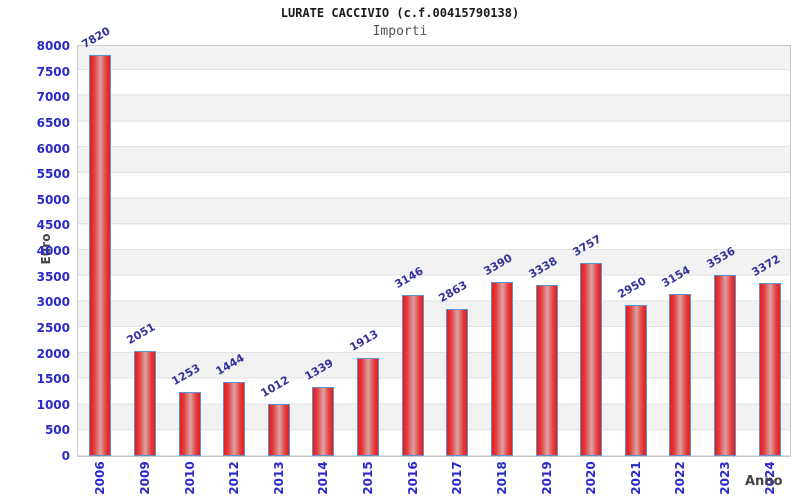  What do you see at coordinates (591, 478) in the screenshot?
I see `x-tick-label: 2020` at bounding box center [591, 478].